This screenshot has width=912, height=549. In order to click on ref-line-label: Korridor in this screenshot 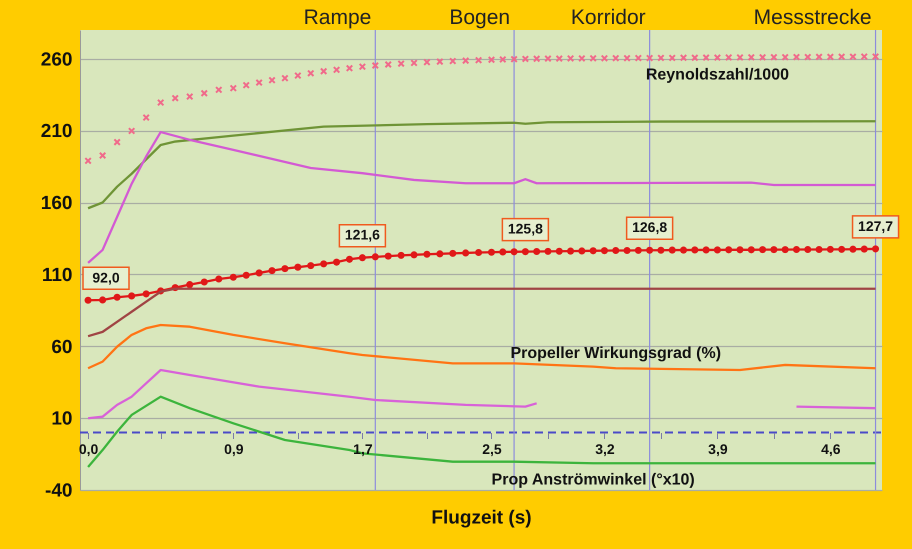, I will do `click(608, 17)`.